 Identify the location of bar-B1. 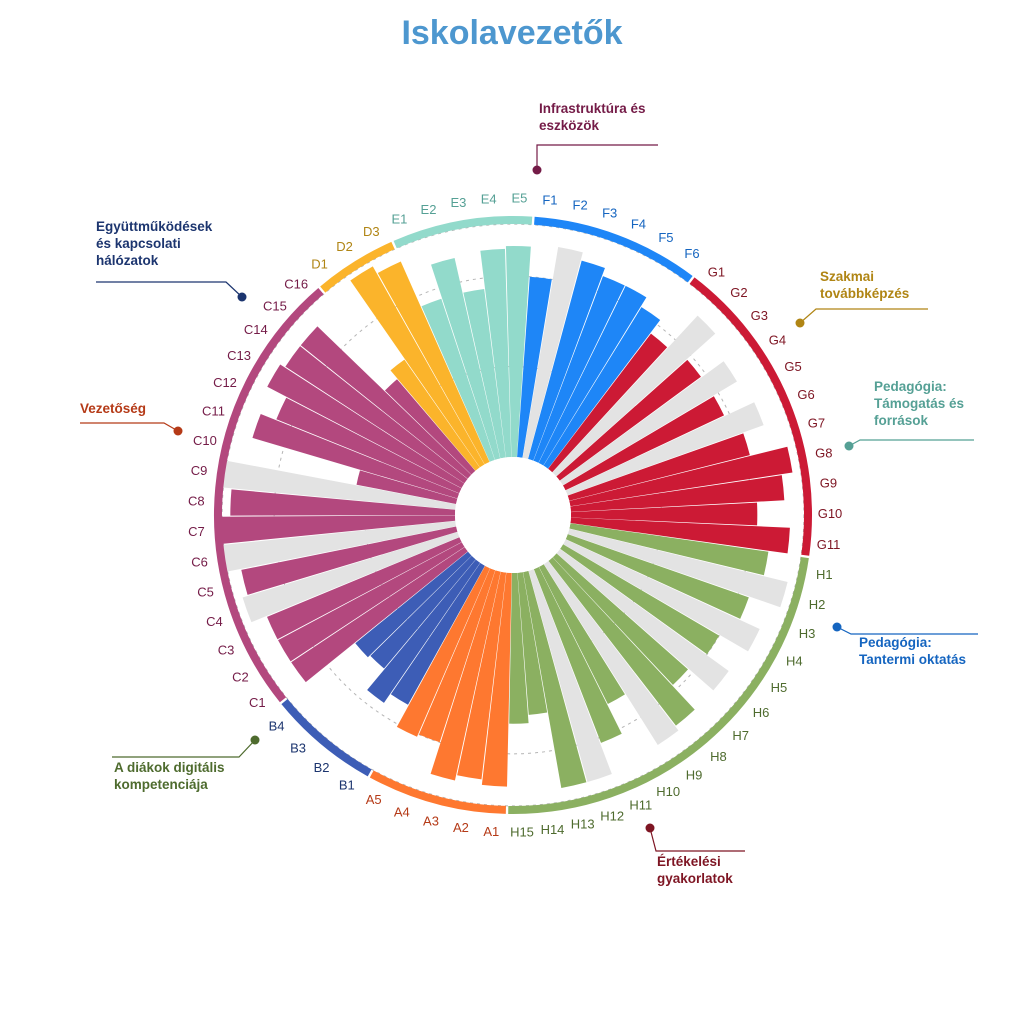
(437, 633).